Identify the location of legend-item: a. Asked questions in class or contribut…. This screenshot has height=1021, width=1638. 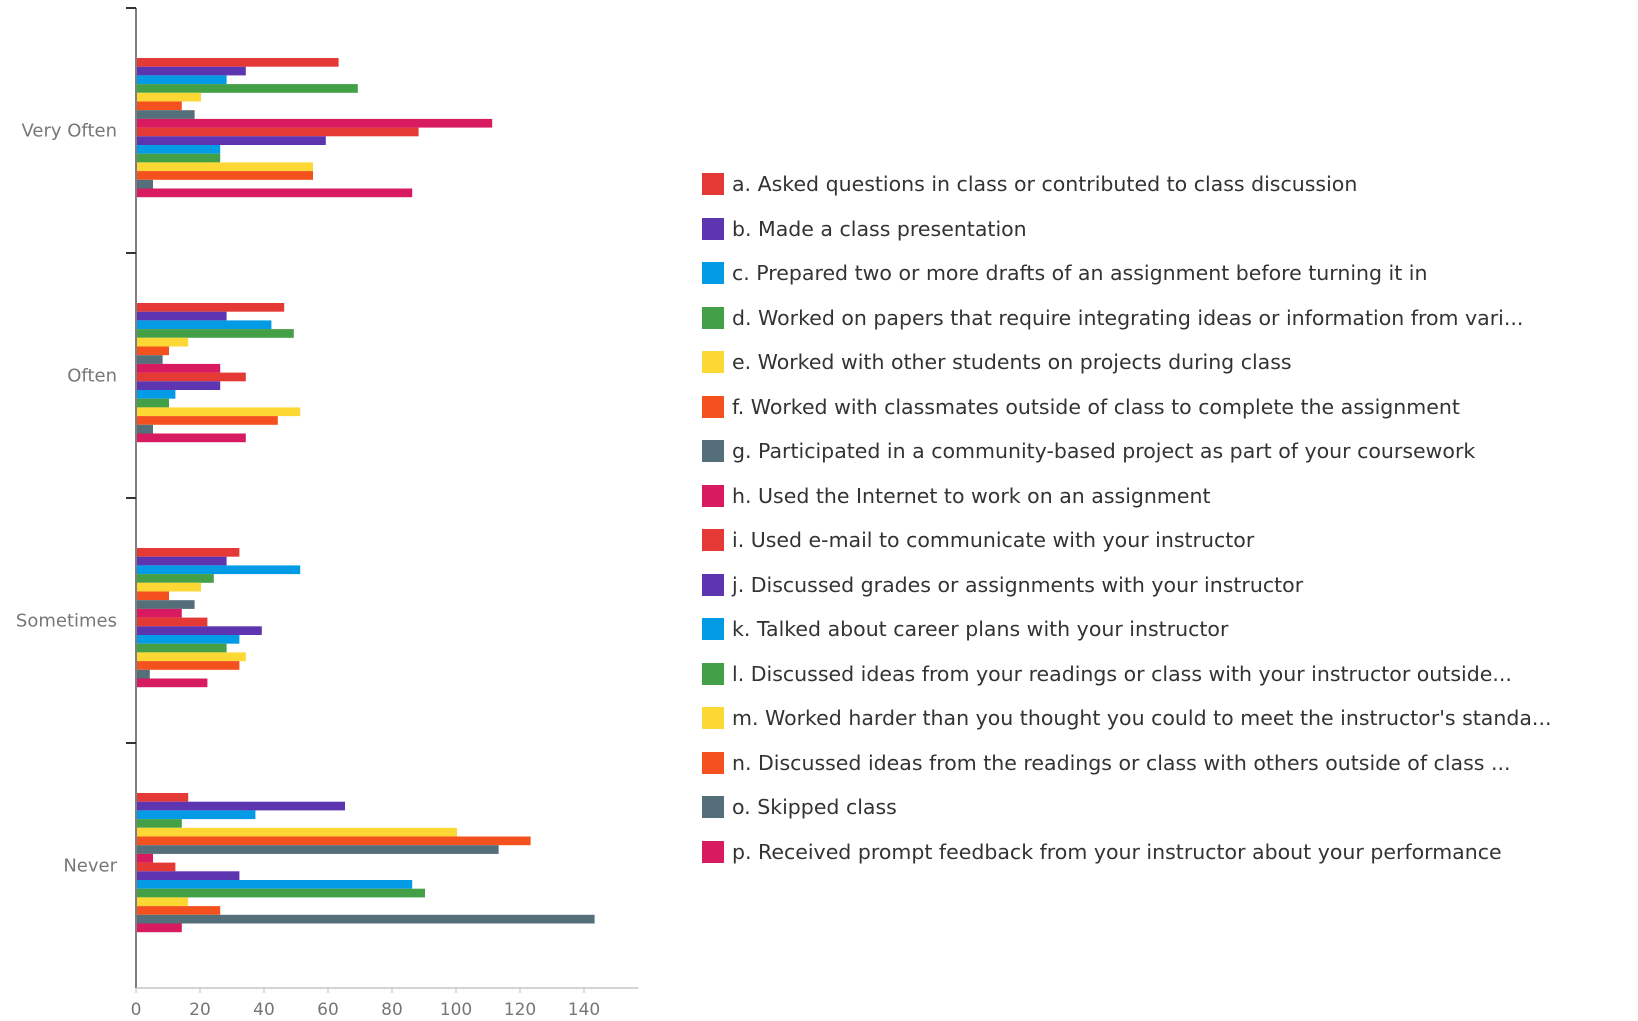
(1126, 184).